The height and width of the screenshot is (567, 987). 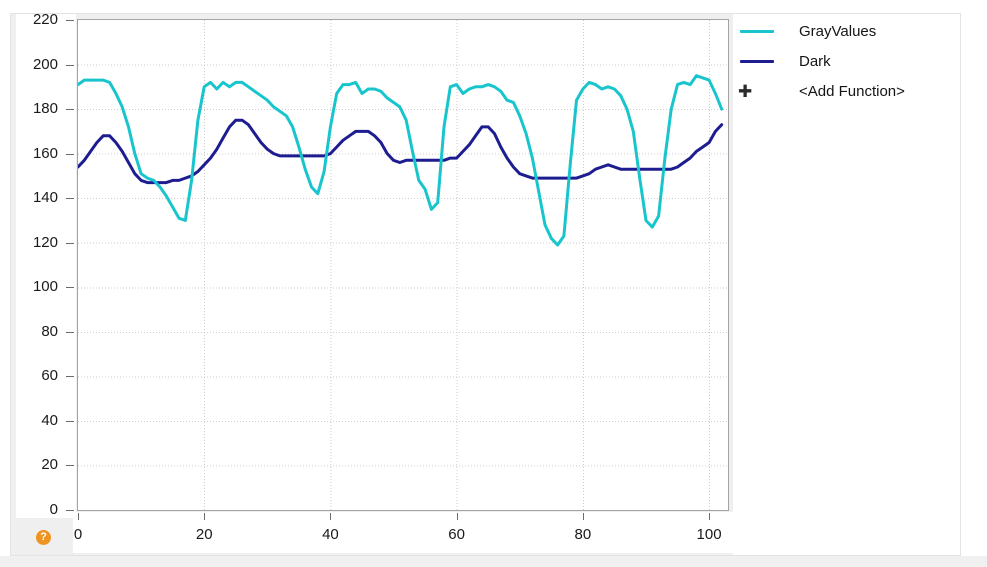 What do you see at coordinates (45, 287) in the screenshot?
I see `y-tick-label: 100` at bounding box center [45, 287].